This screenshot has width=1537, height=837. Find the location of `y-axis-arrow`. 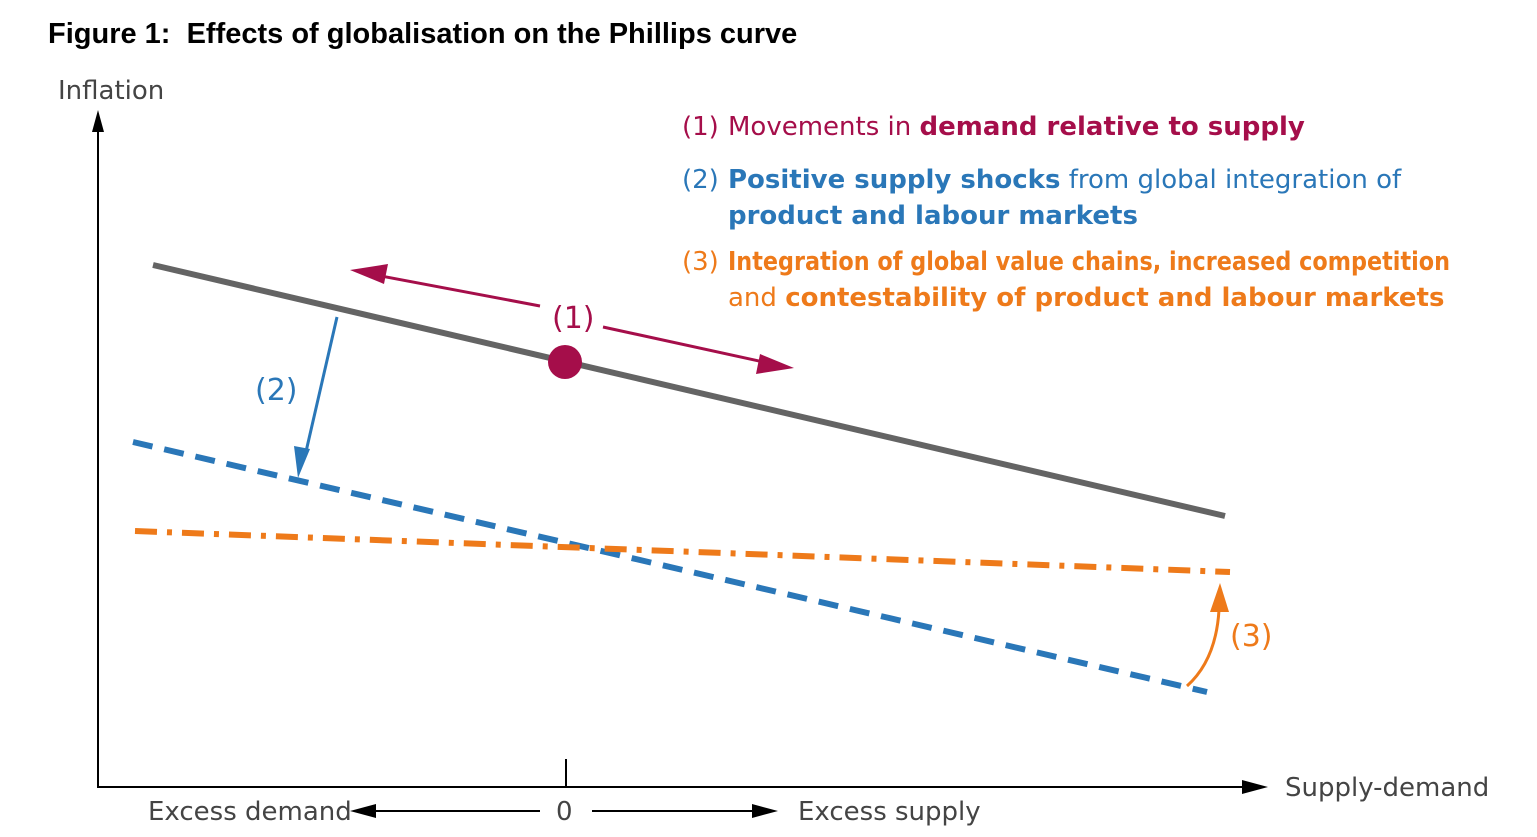

y-axis-arrow is located at coordinates (98, 121).